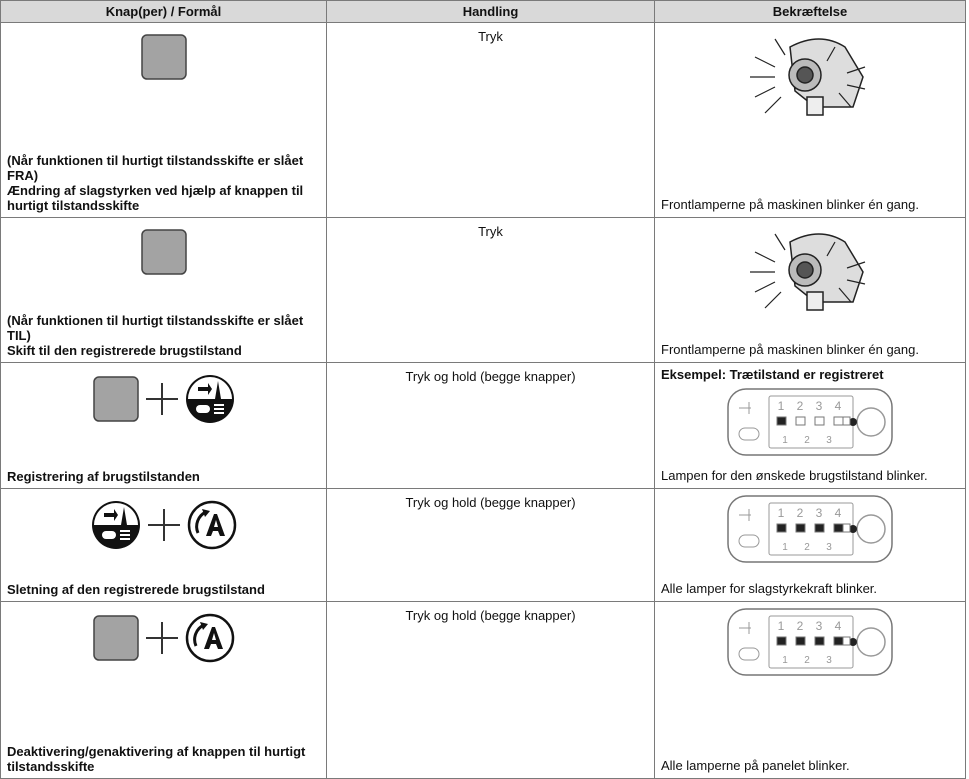  Describe the element at coordinates (769, 588) in the screenshot. I see `confirmation: Alle lamper for slagstyrkekraft blinker.` at that location.